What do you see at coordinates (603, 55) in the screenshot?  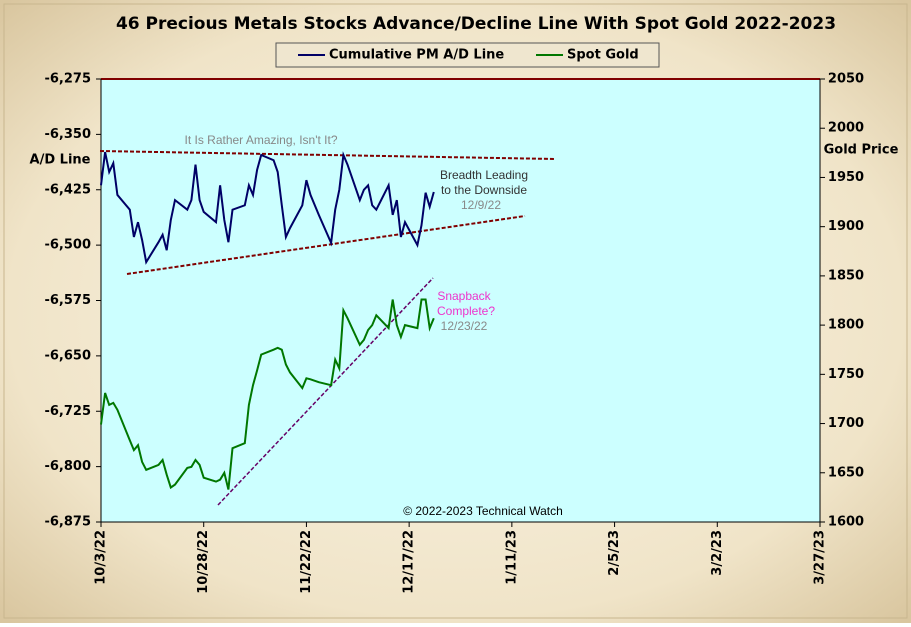 I see `legend-label: Spot Gold` at bounding box center [603, 55].